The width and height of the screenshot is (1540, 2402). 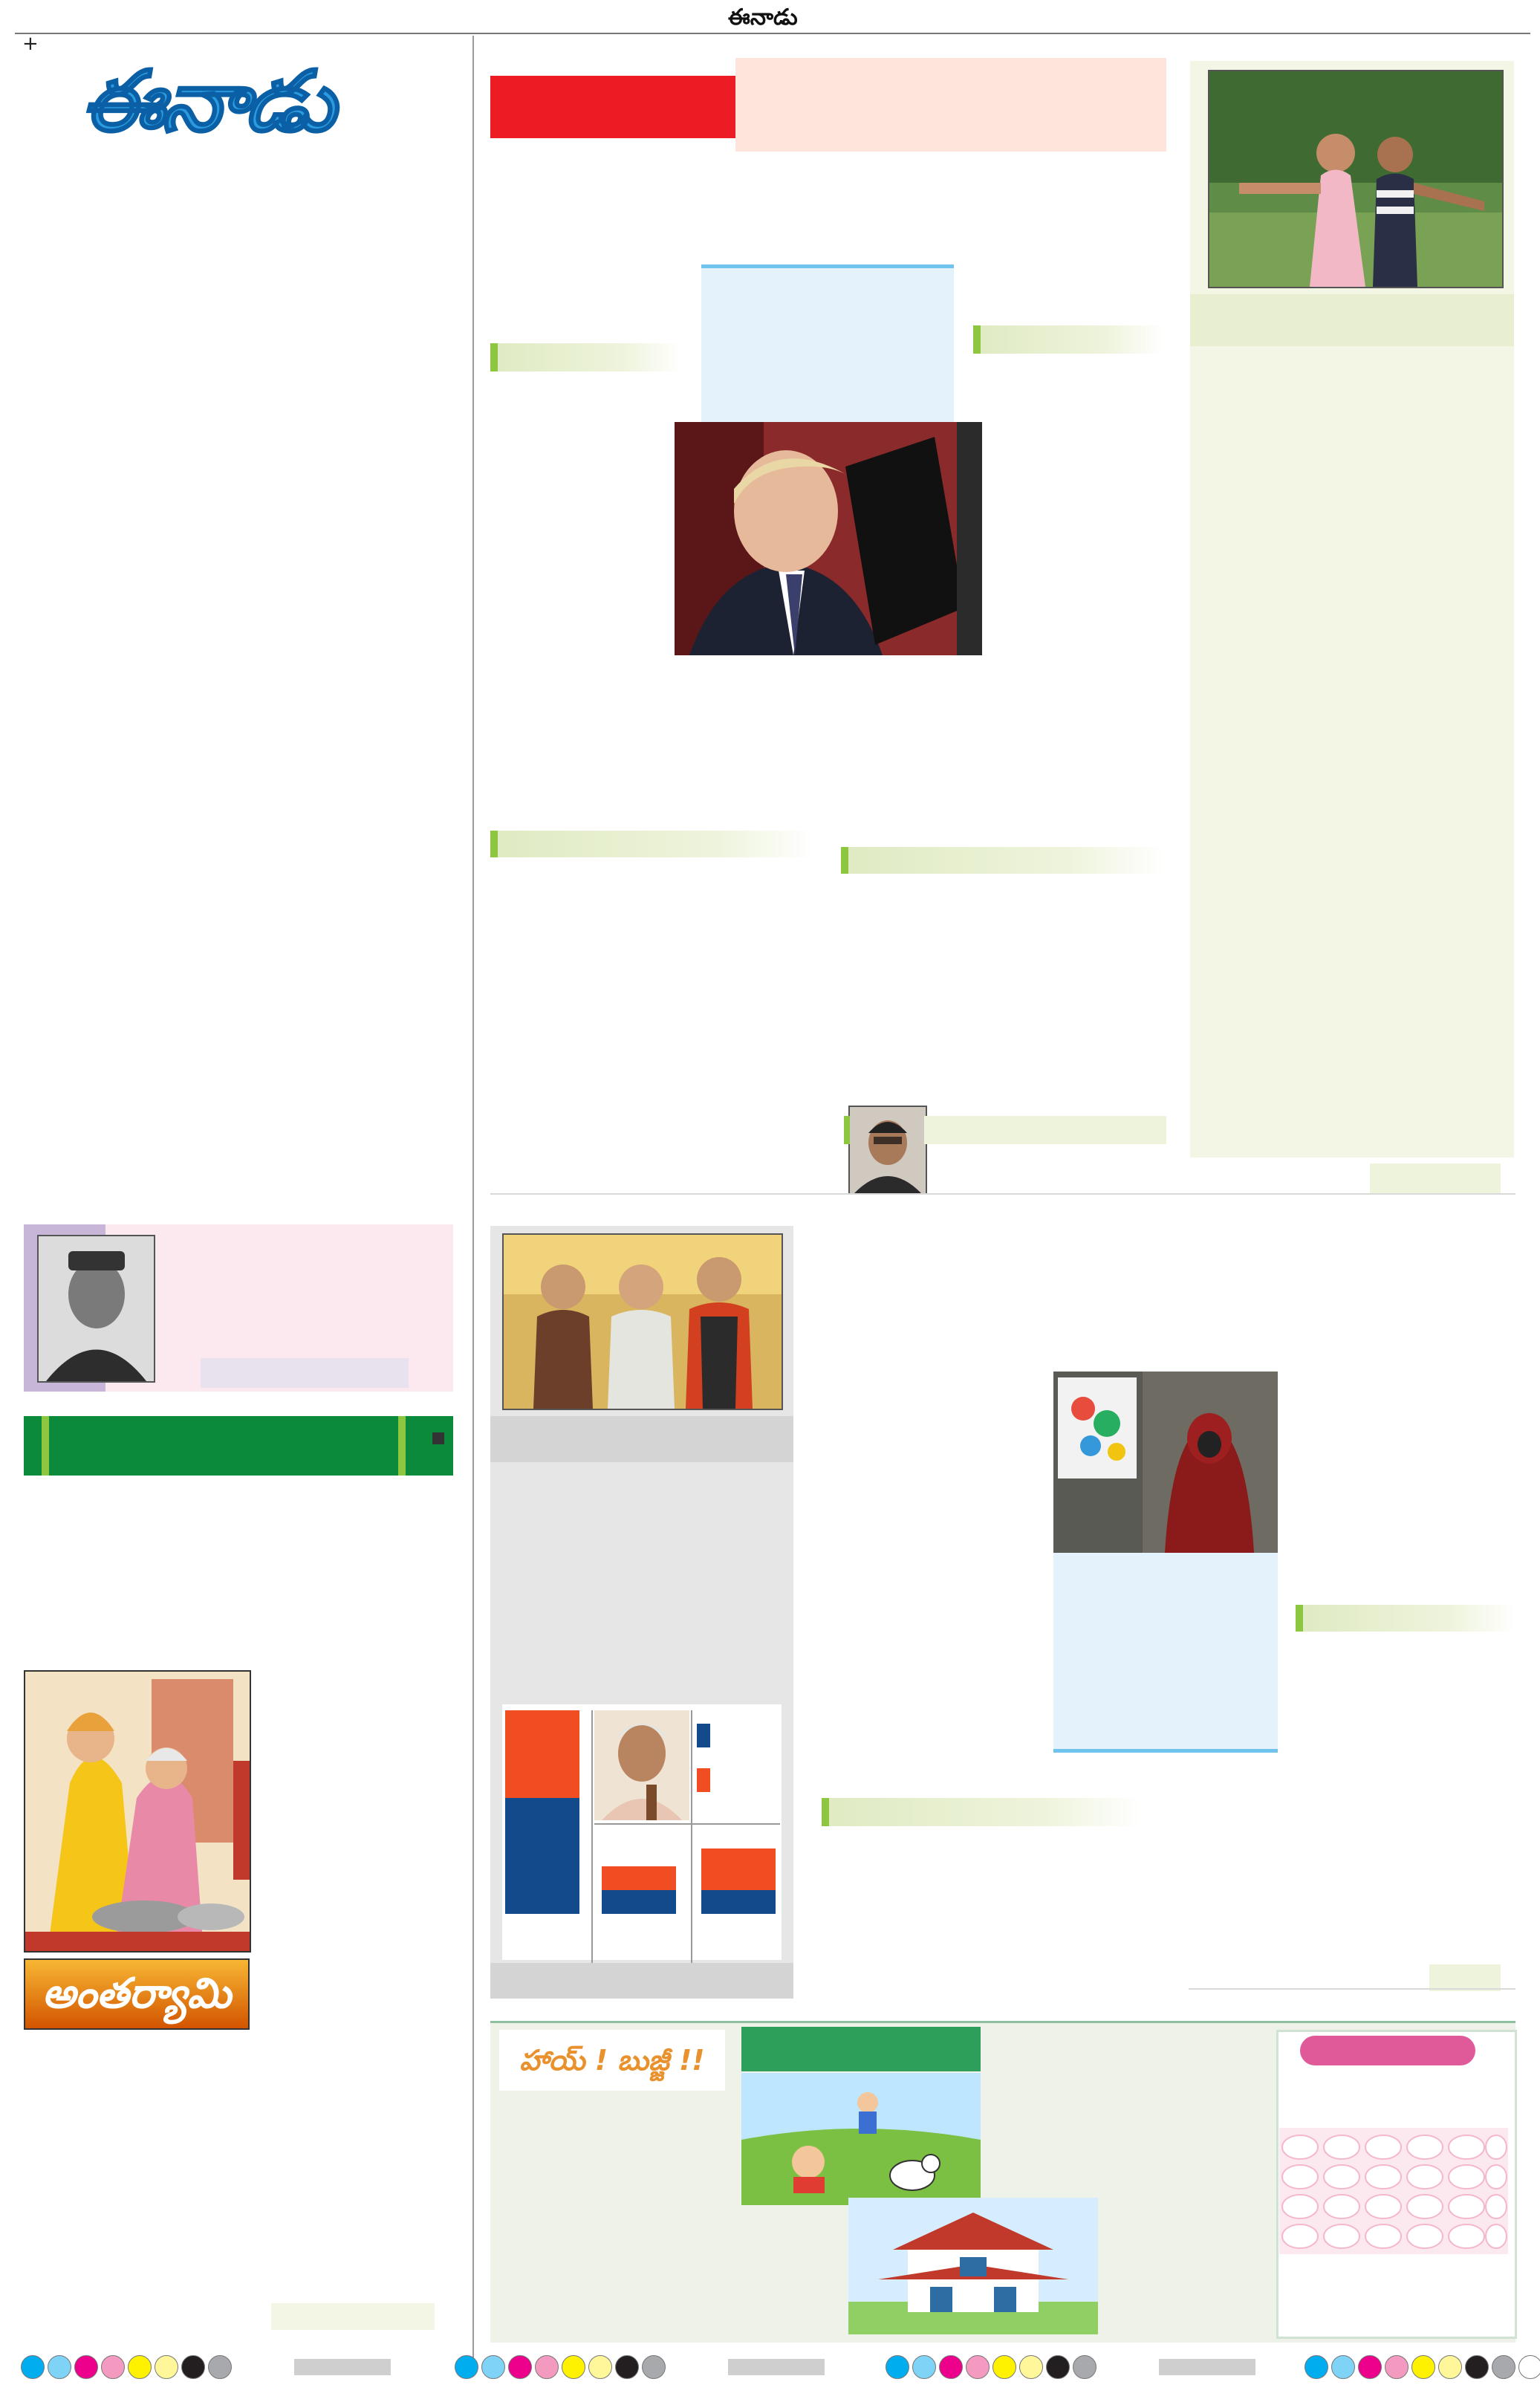 What do you see at coordinates (639, 1878) in the screenshot?
I see `info-bar-1-orange` at bounding box center [639, 1878].